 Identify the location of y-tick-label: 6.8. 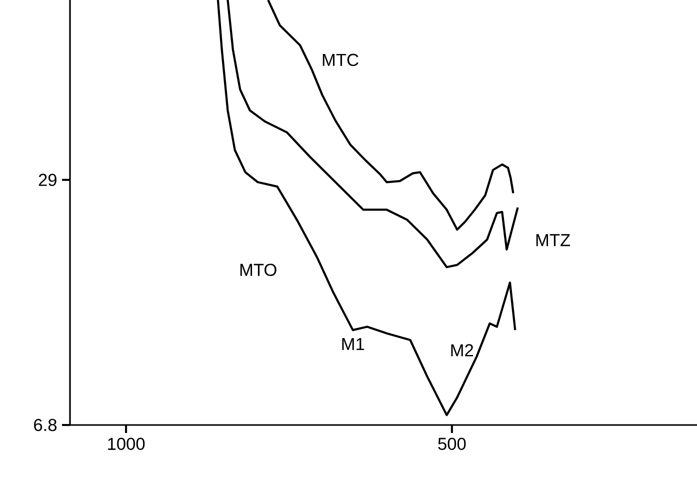
(45, 425).